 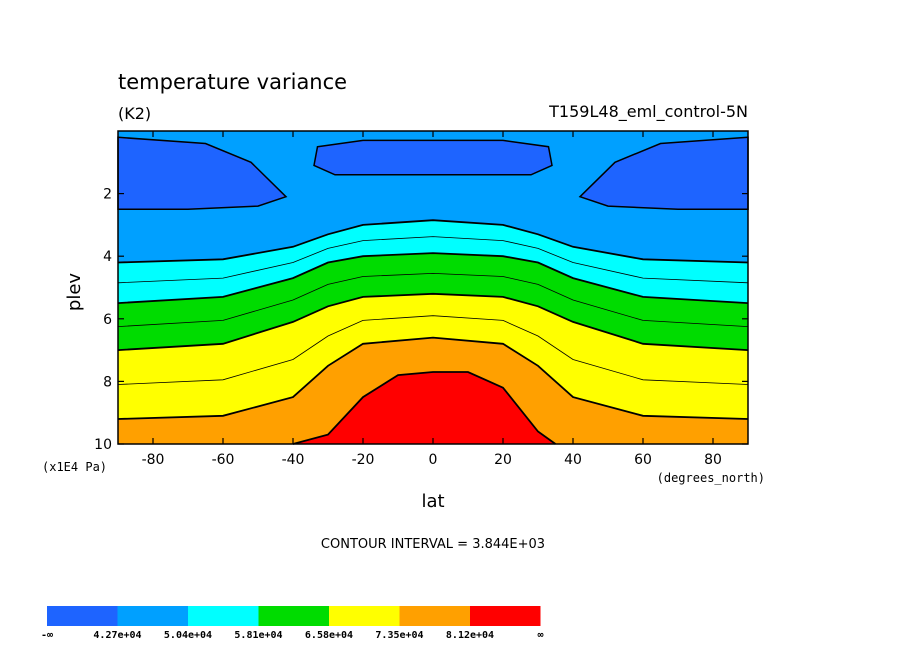 I want to click on x-tick-label: 40, so click(x=573, y=460).